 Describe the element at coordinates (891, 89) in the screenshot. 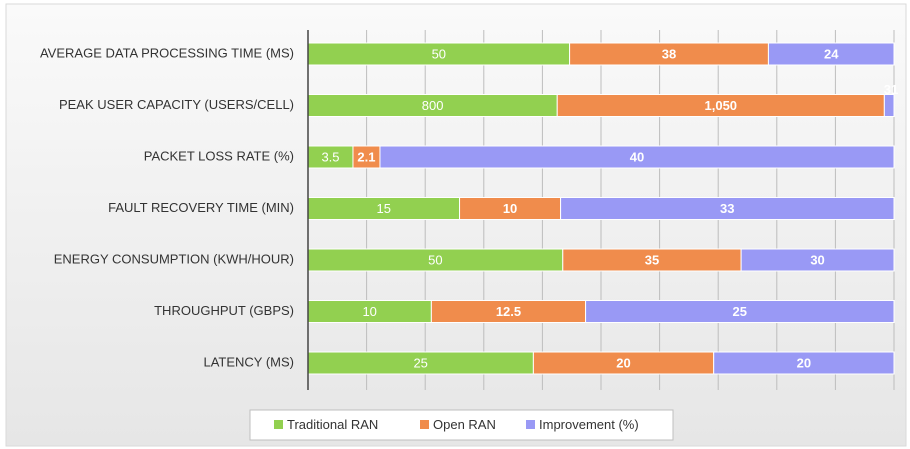

I see `data-label: 31` at that location.